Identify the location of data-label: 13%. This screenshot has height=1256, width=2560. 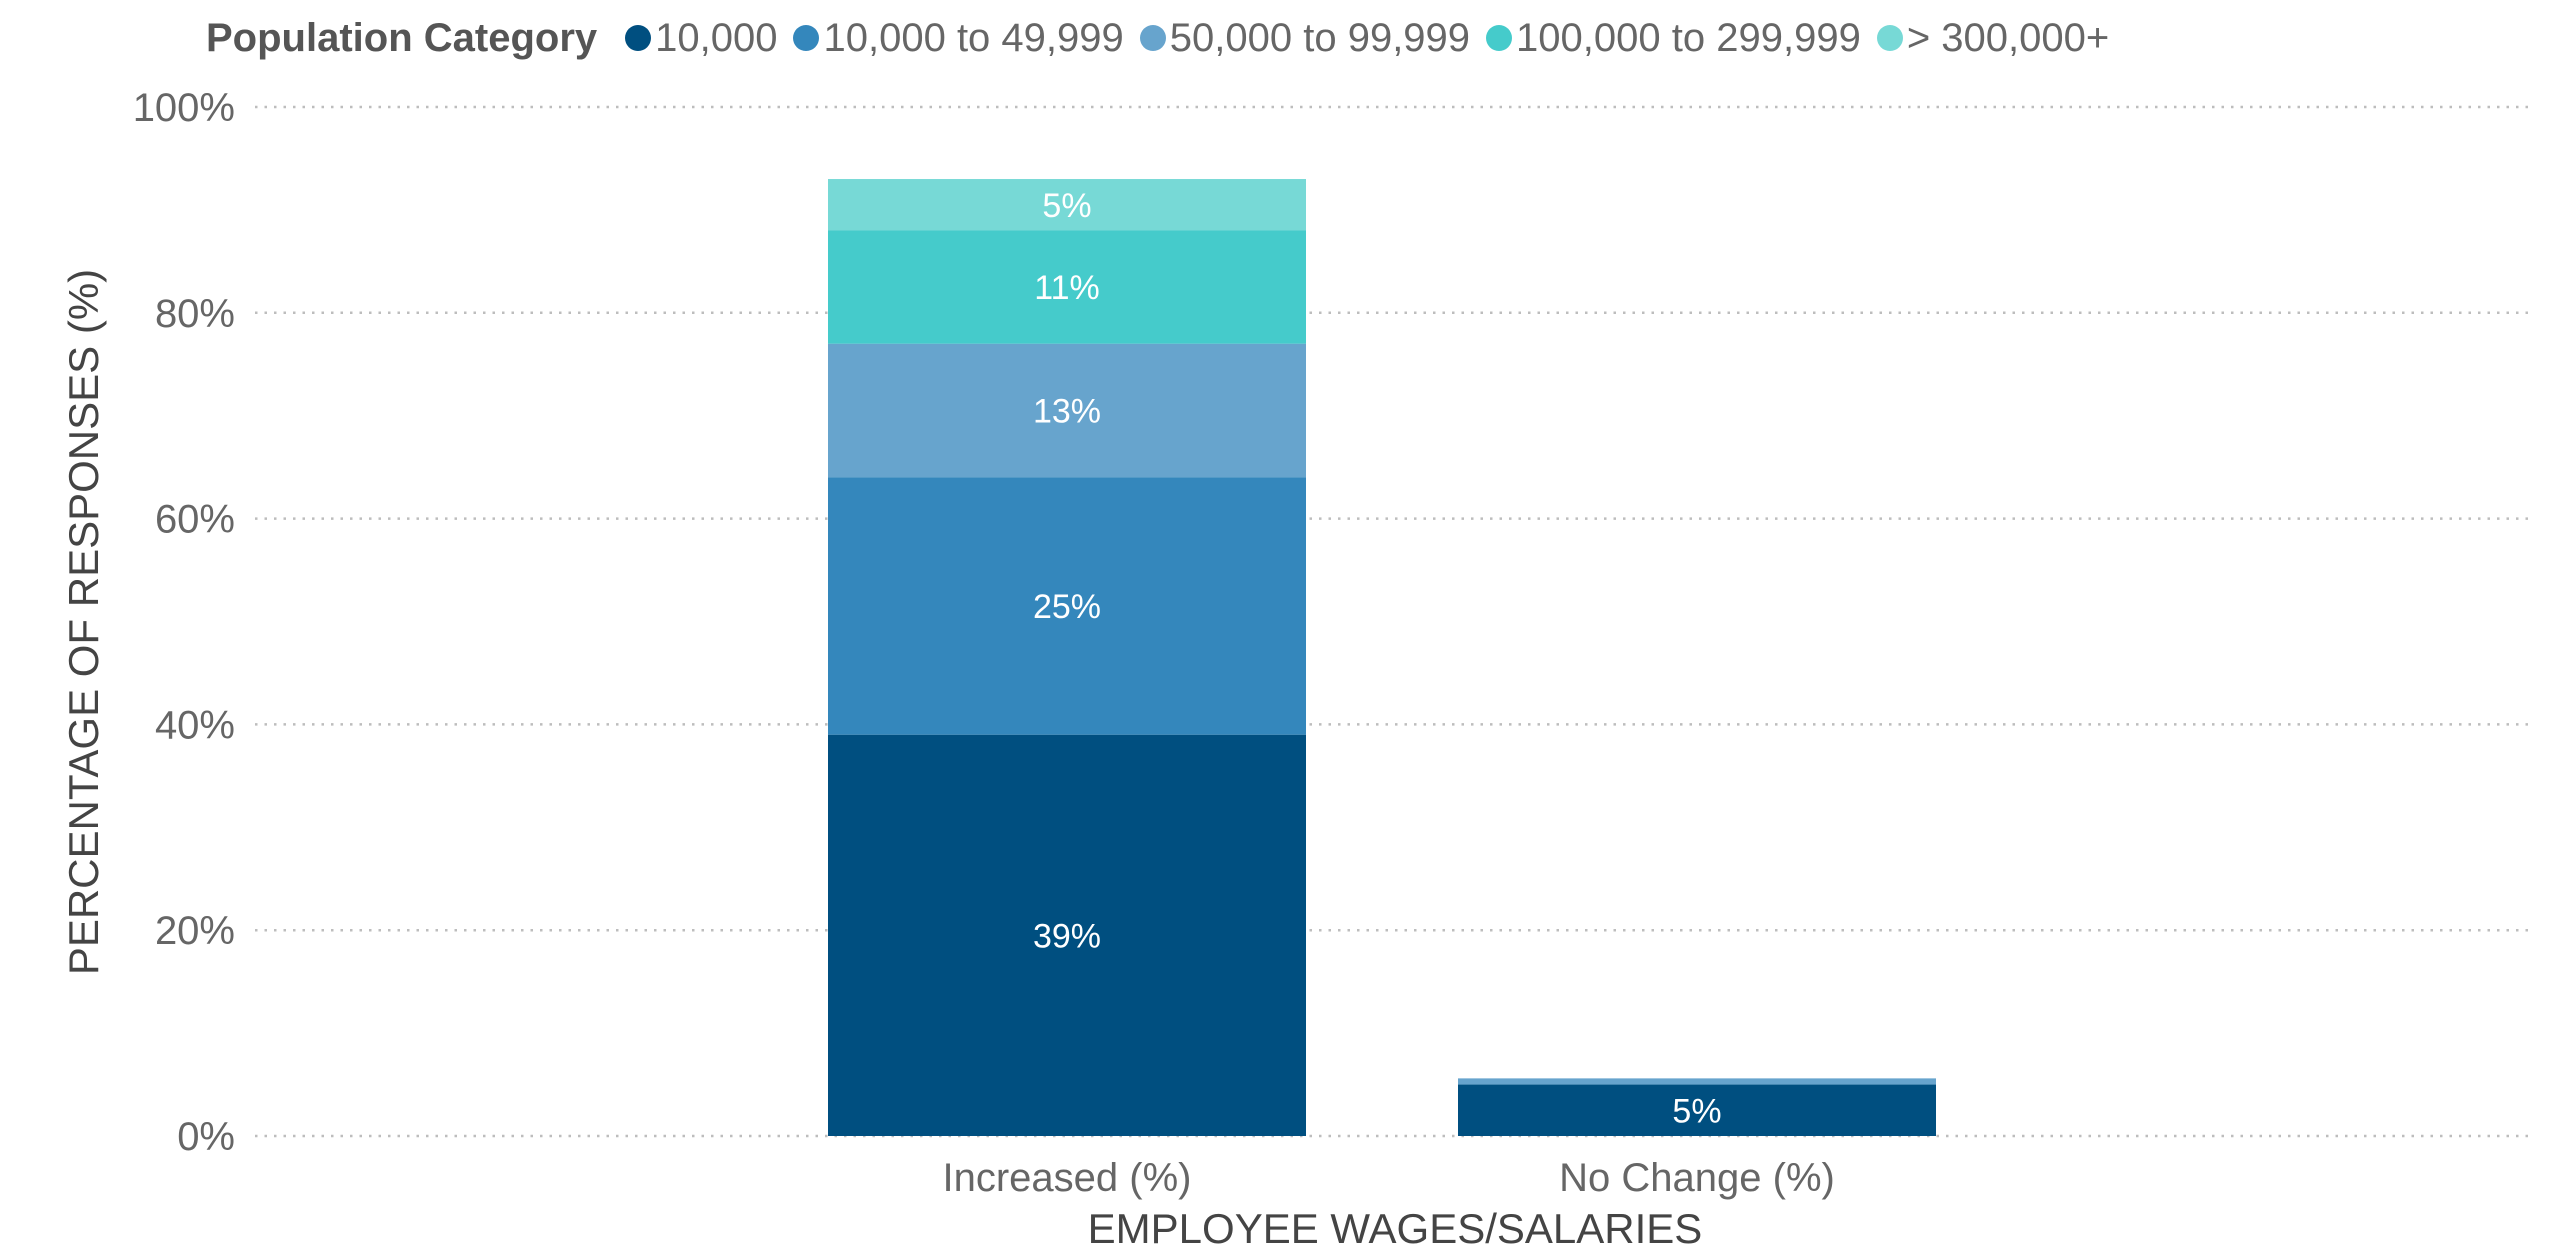
(1067, 412).